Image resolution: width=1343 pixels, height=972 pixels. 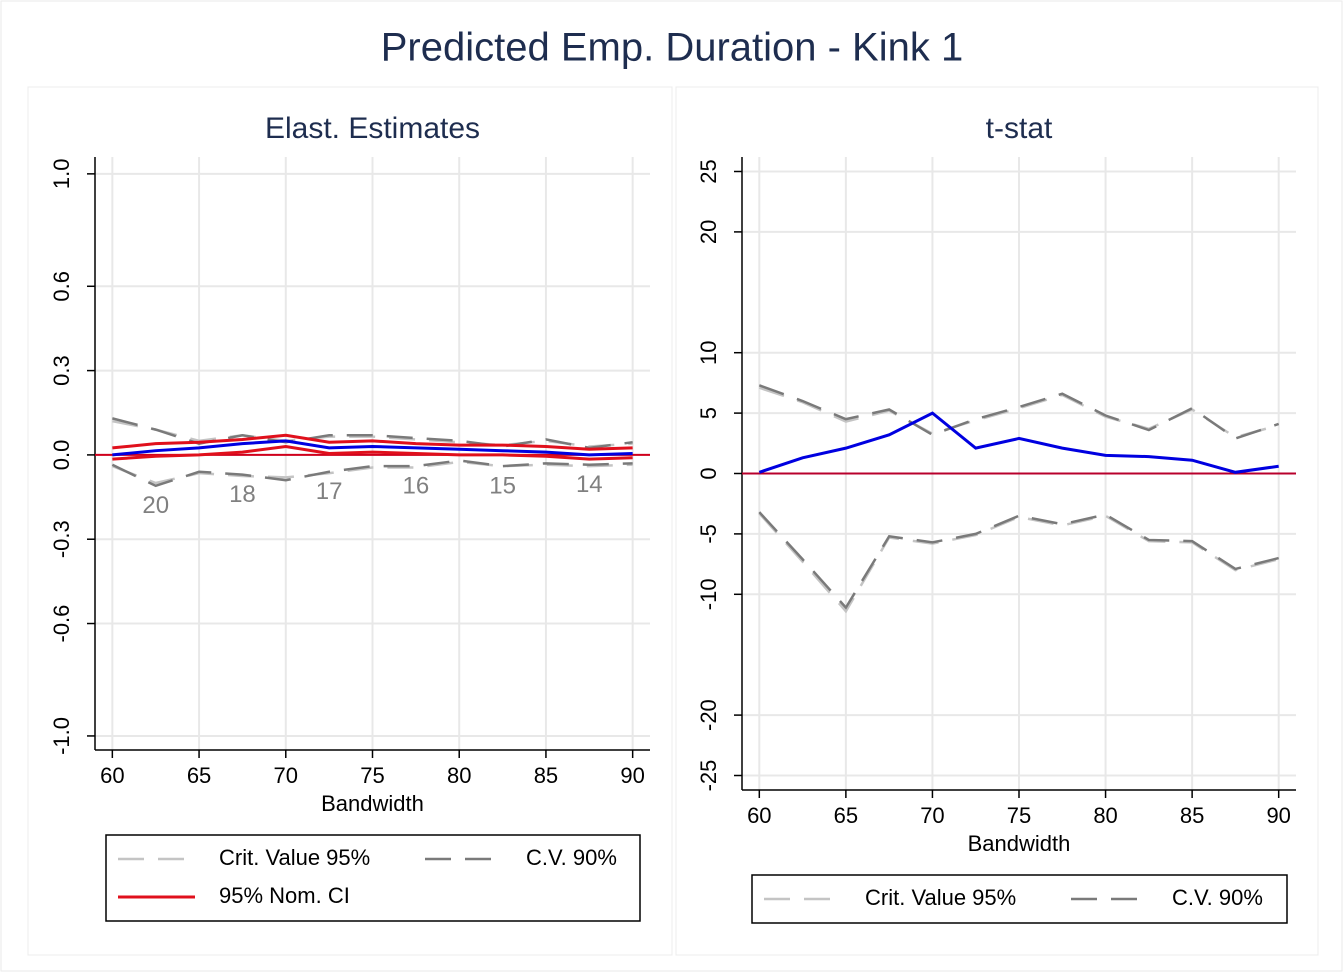 What do you see at coordinates (708, 534) in the screenshot?
I see `y-tick-label: -5` at bounding box center [708, 534].